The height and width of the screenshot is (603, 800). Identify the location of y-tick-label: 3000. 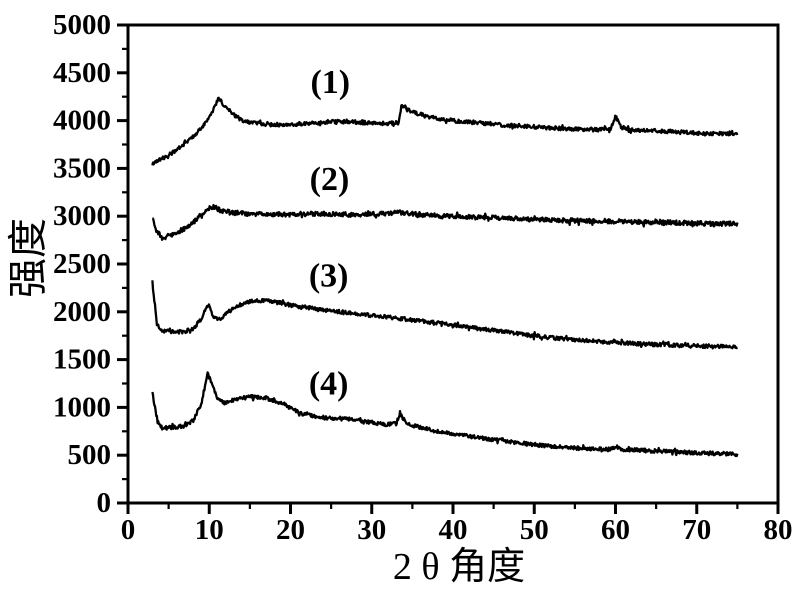
(82, 216).